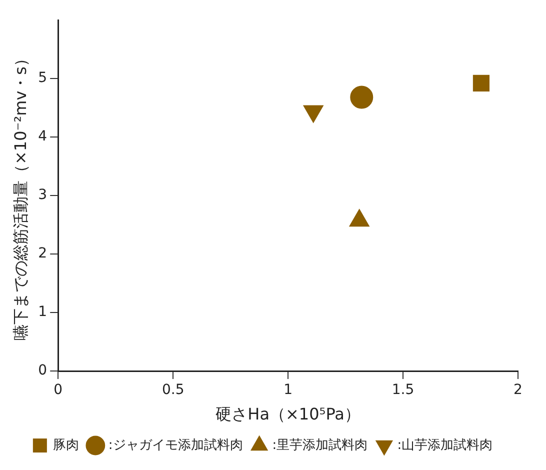  What do you see at coordinates (43, 195) in the screenshot?
I see `y-tick-label: 3` at bounding box center [43, 195].